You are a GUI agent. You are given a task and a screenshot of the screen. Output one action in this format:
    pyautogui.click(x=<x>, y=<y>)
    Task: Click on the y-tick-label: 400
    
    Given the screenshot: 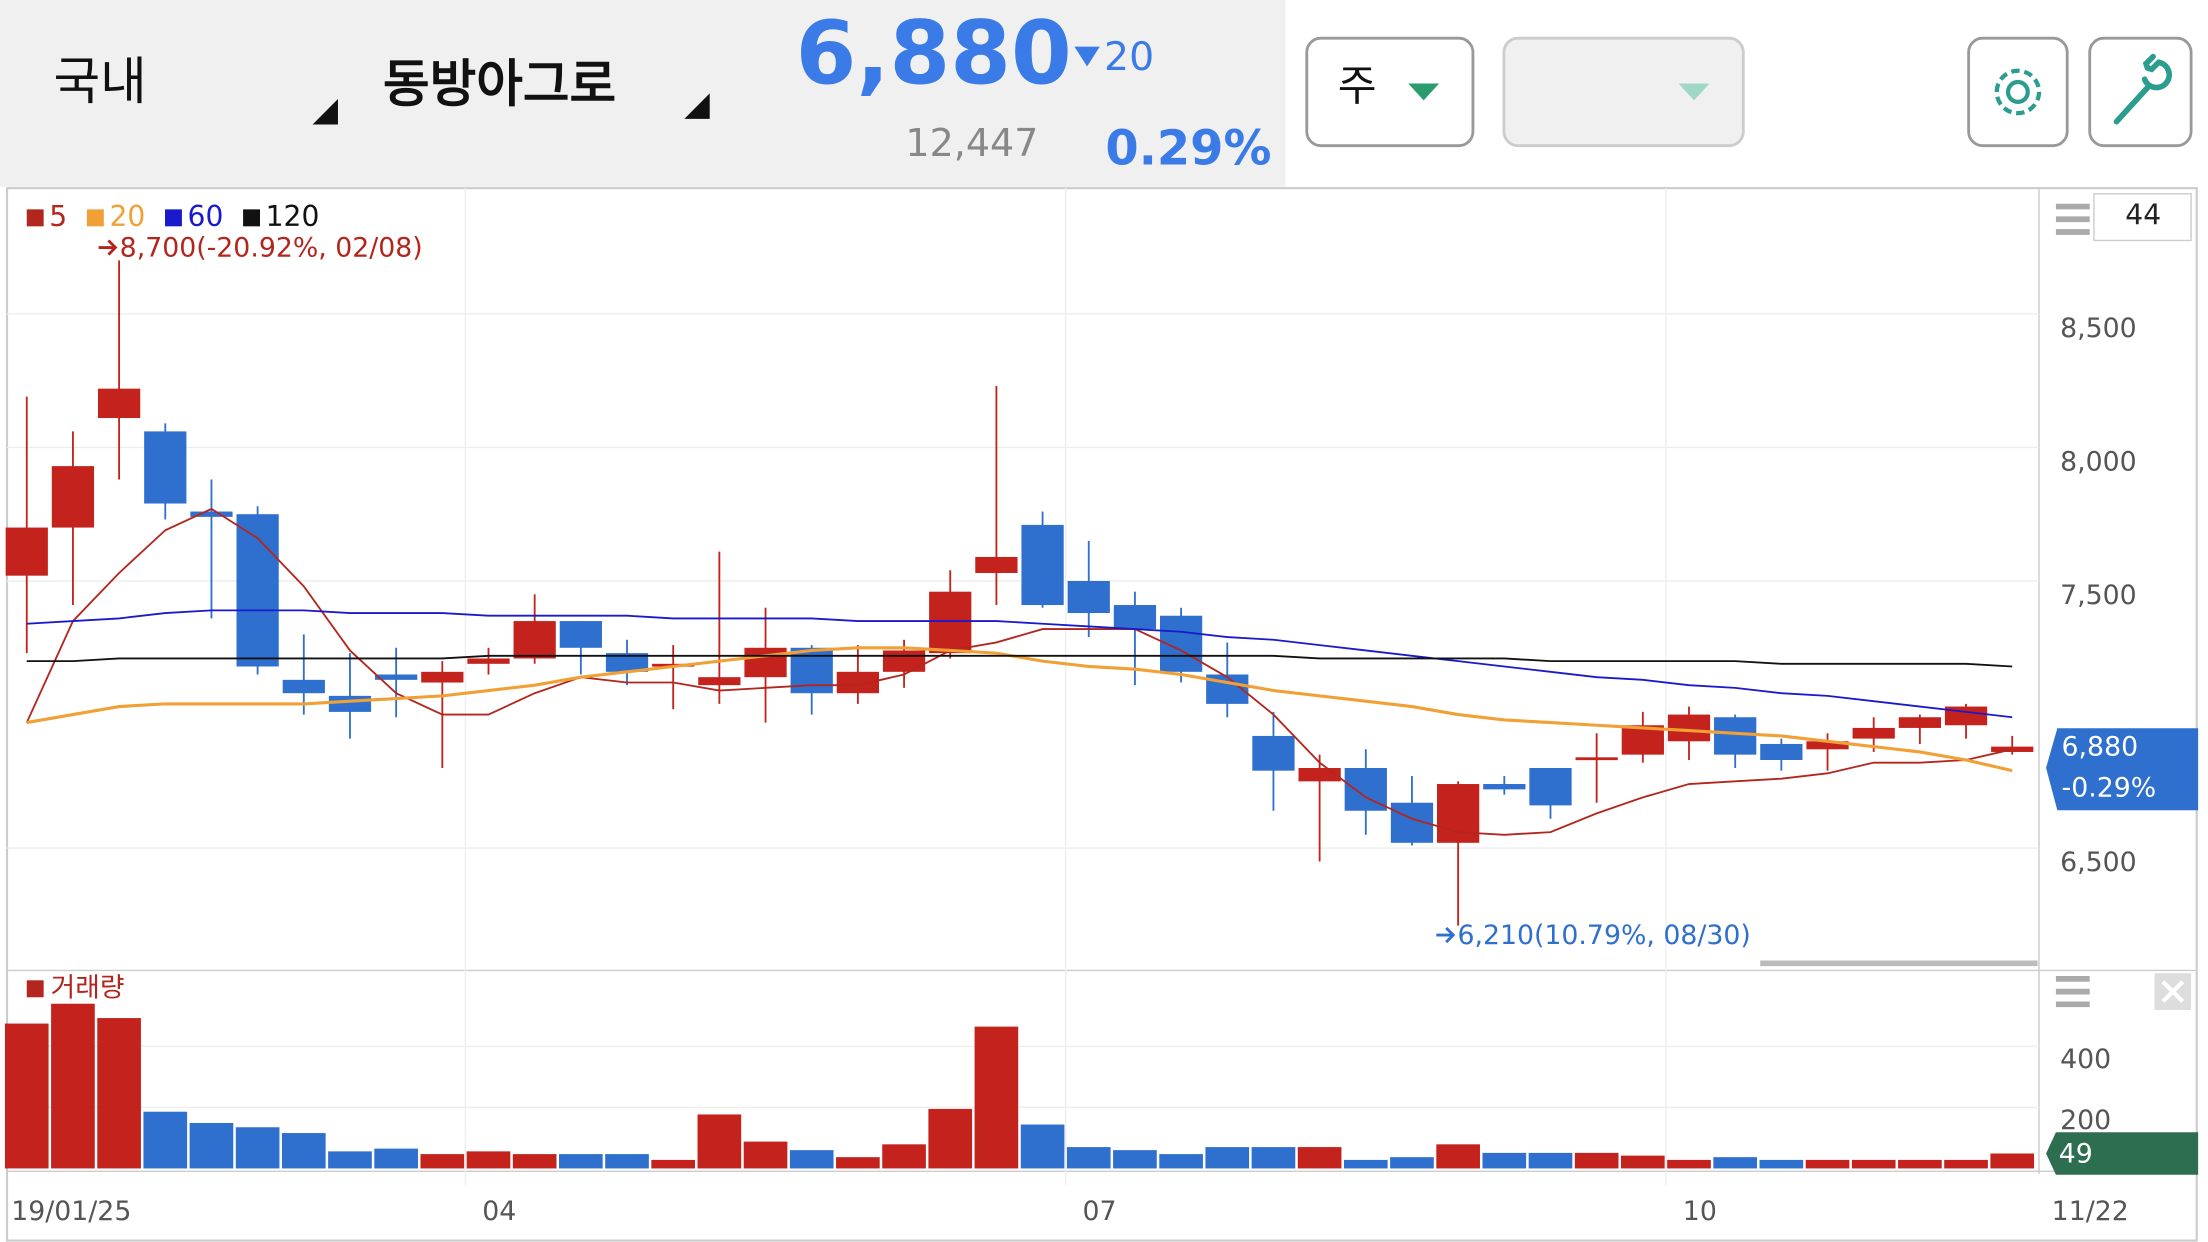 What is the action you would take?
    pyautogui.click(x=2085, y=1059)
    